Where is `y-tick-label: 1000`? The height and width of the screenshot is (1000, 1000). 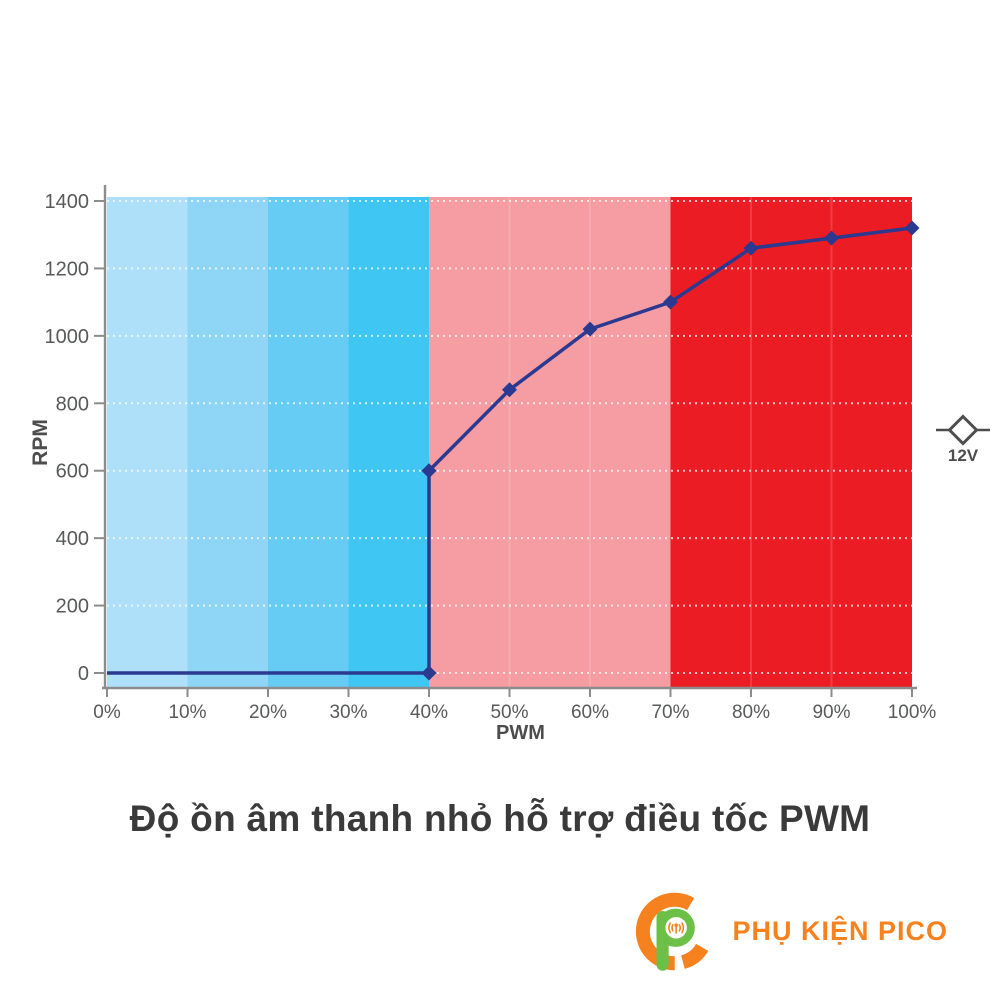
y-tick-label: 1000 is located at coordinates (67, 337).